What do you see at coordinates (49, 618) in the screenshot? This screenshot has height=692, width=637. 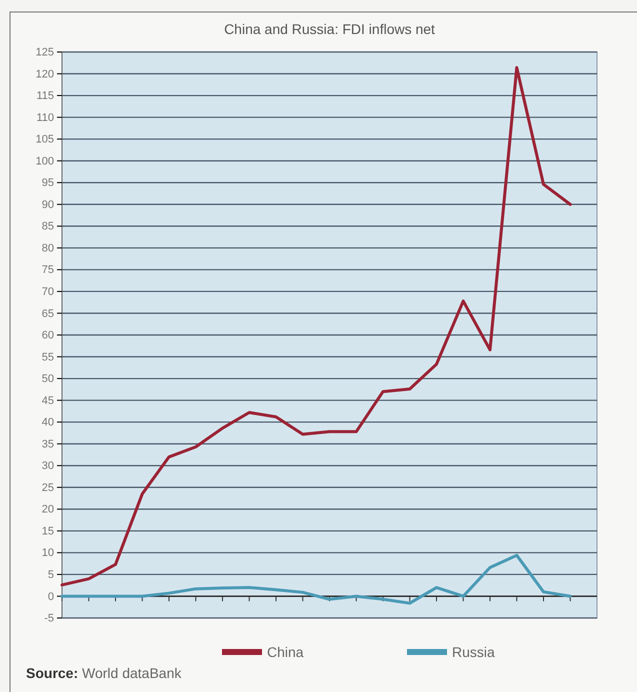 I see `y-tick-label: -5` at bounding box center [49, 618].